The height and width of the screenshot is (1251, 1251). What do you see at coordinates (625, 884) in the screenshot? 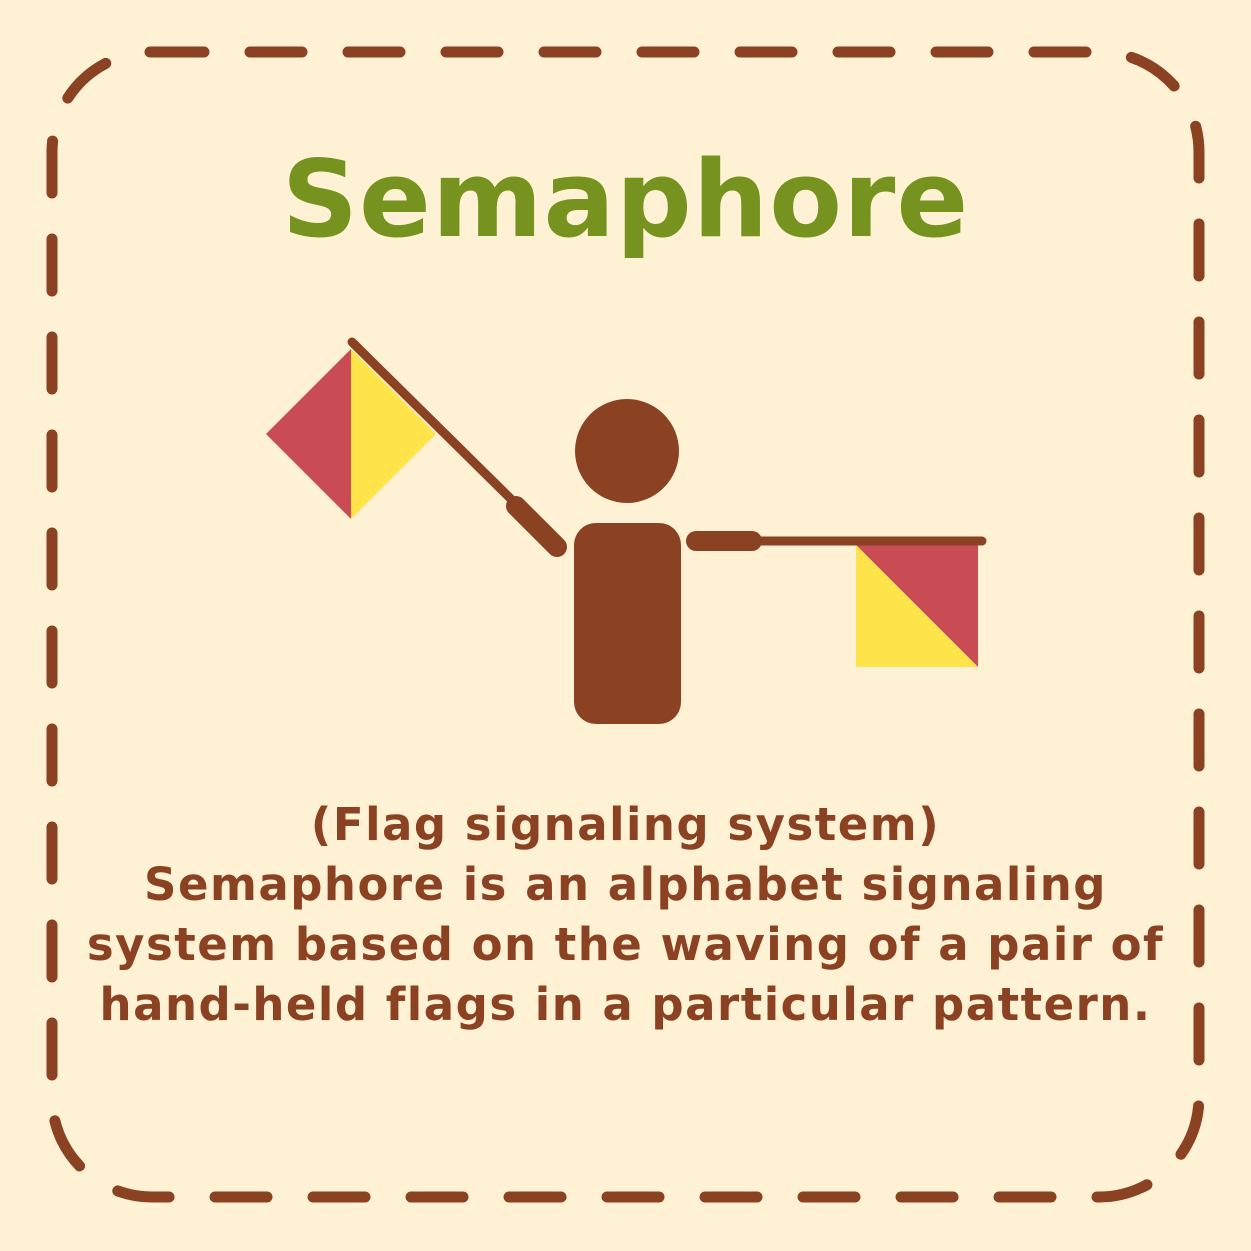
I see `description-line: Semaphore is an alphabet signaling` at bounding box center [625, 884].